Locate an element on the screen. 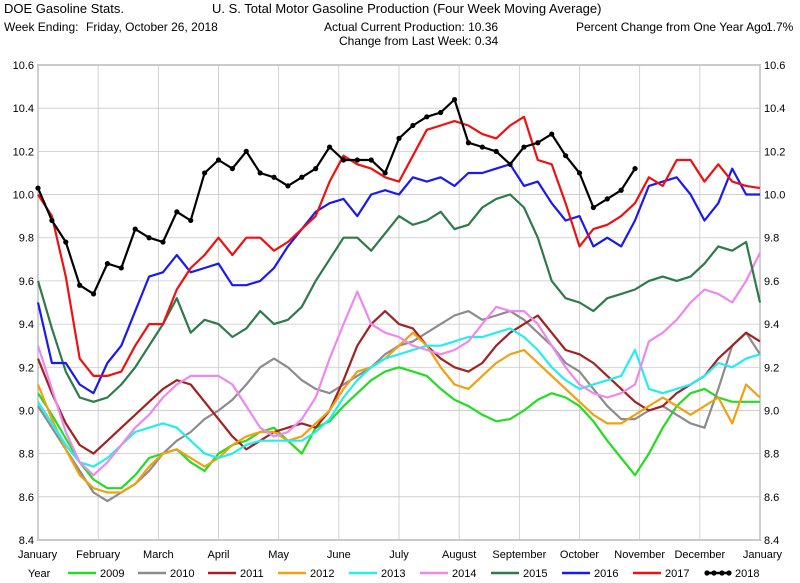 This screenshot has height=583, width=800. legend-label: 2017 is located at coordinates (677, 574).